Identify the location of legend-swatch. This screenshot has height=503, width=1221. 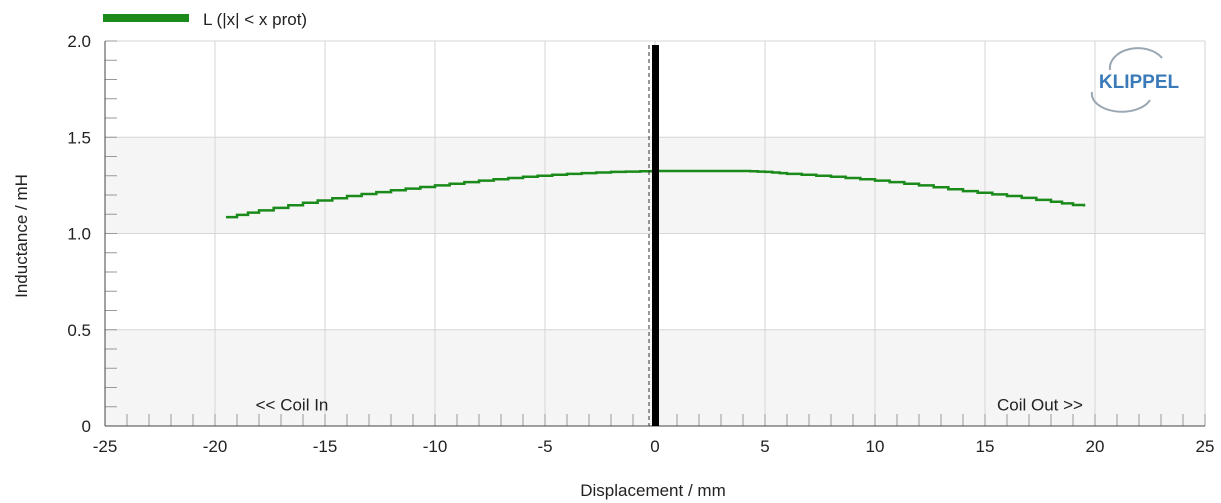
(146, 18).